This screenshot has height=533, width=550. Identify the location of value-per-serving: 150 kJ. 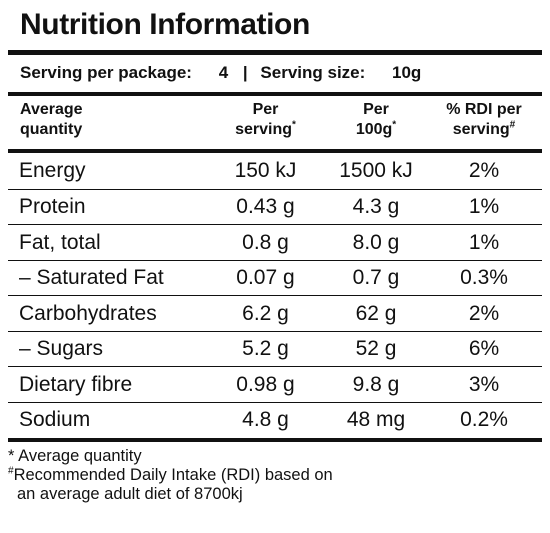
(265, 170).